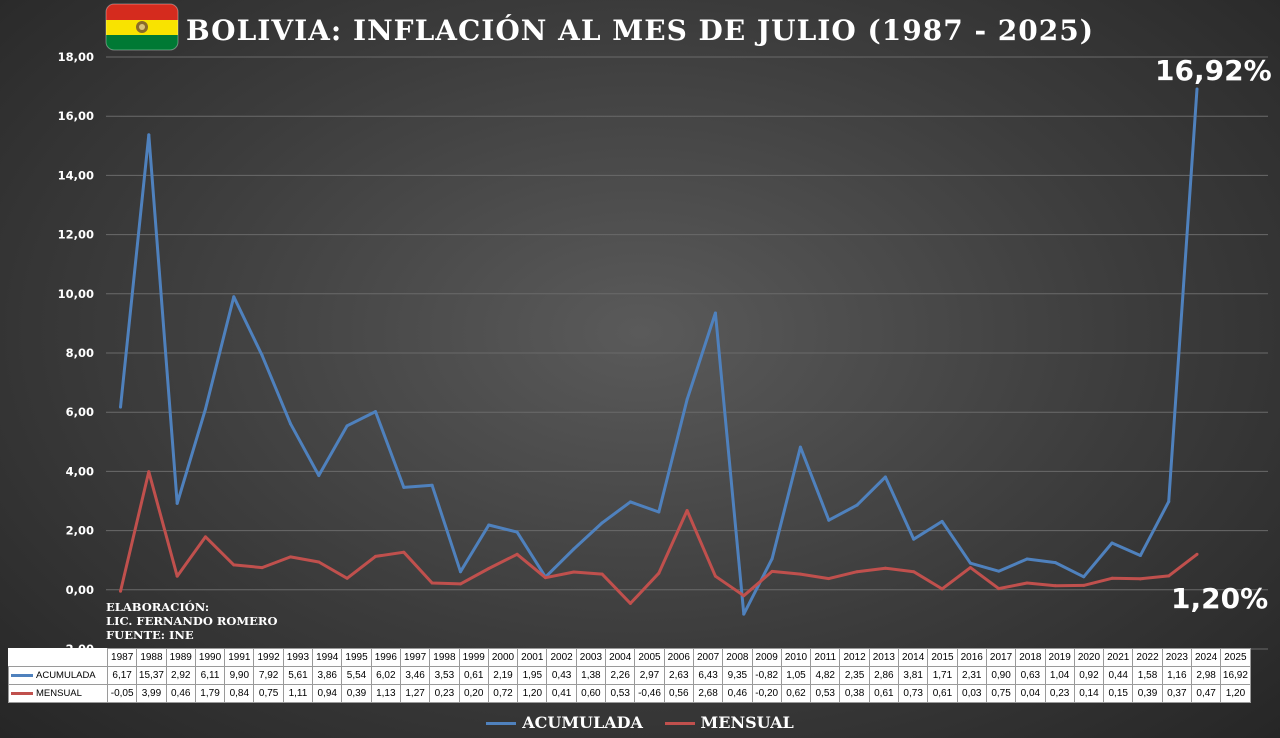 The image size is (1280, 738). I want to click on credit-author: LIC. FERNANDO ROMERO, so click(192, 621).